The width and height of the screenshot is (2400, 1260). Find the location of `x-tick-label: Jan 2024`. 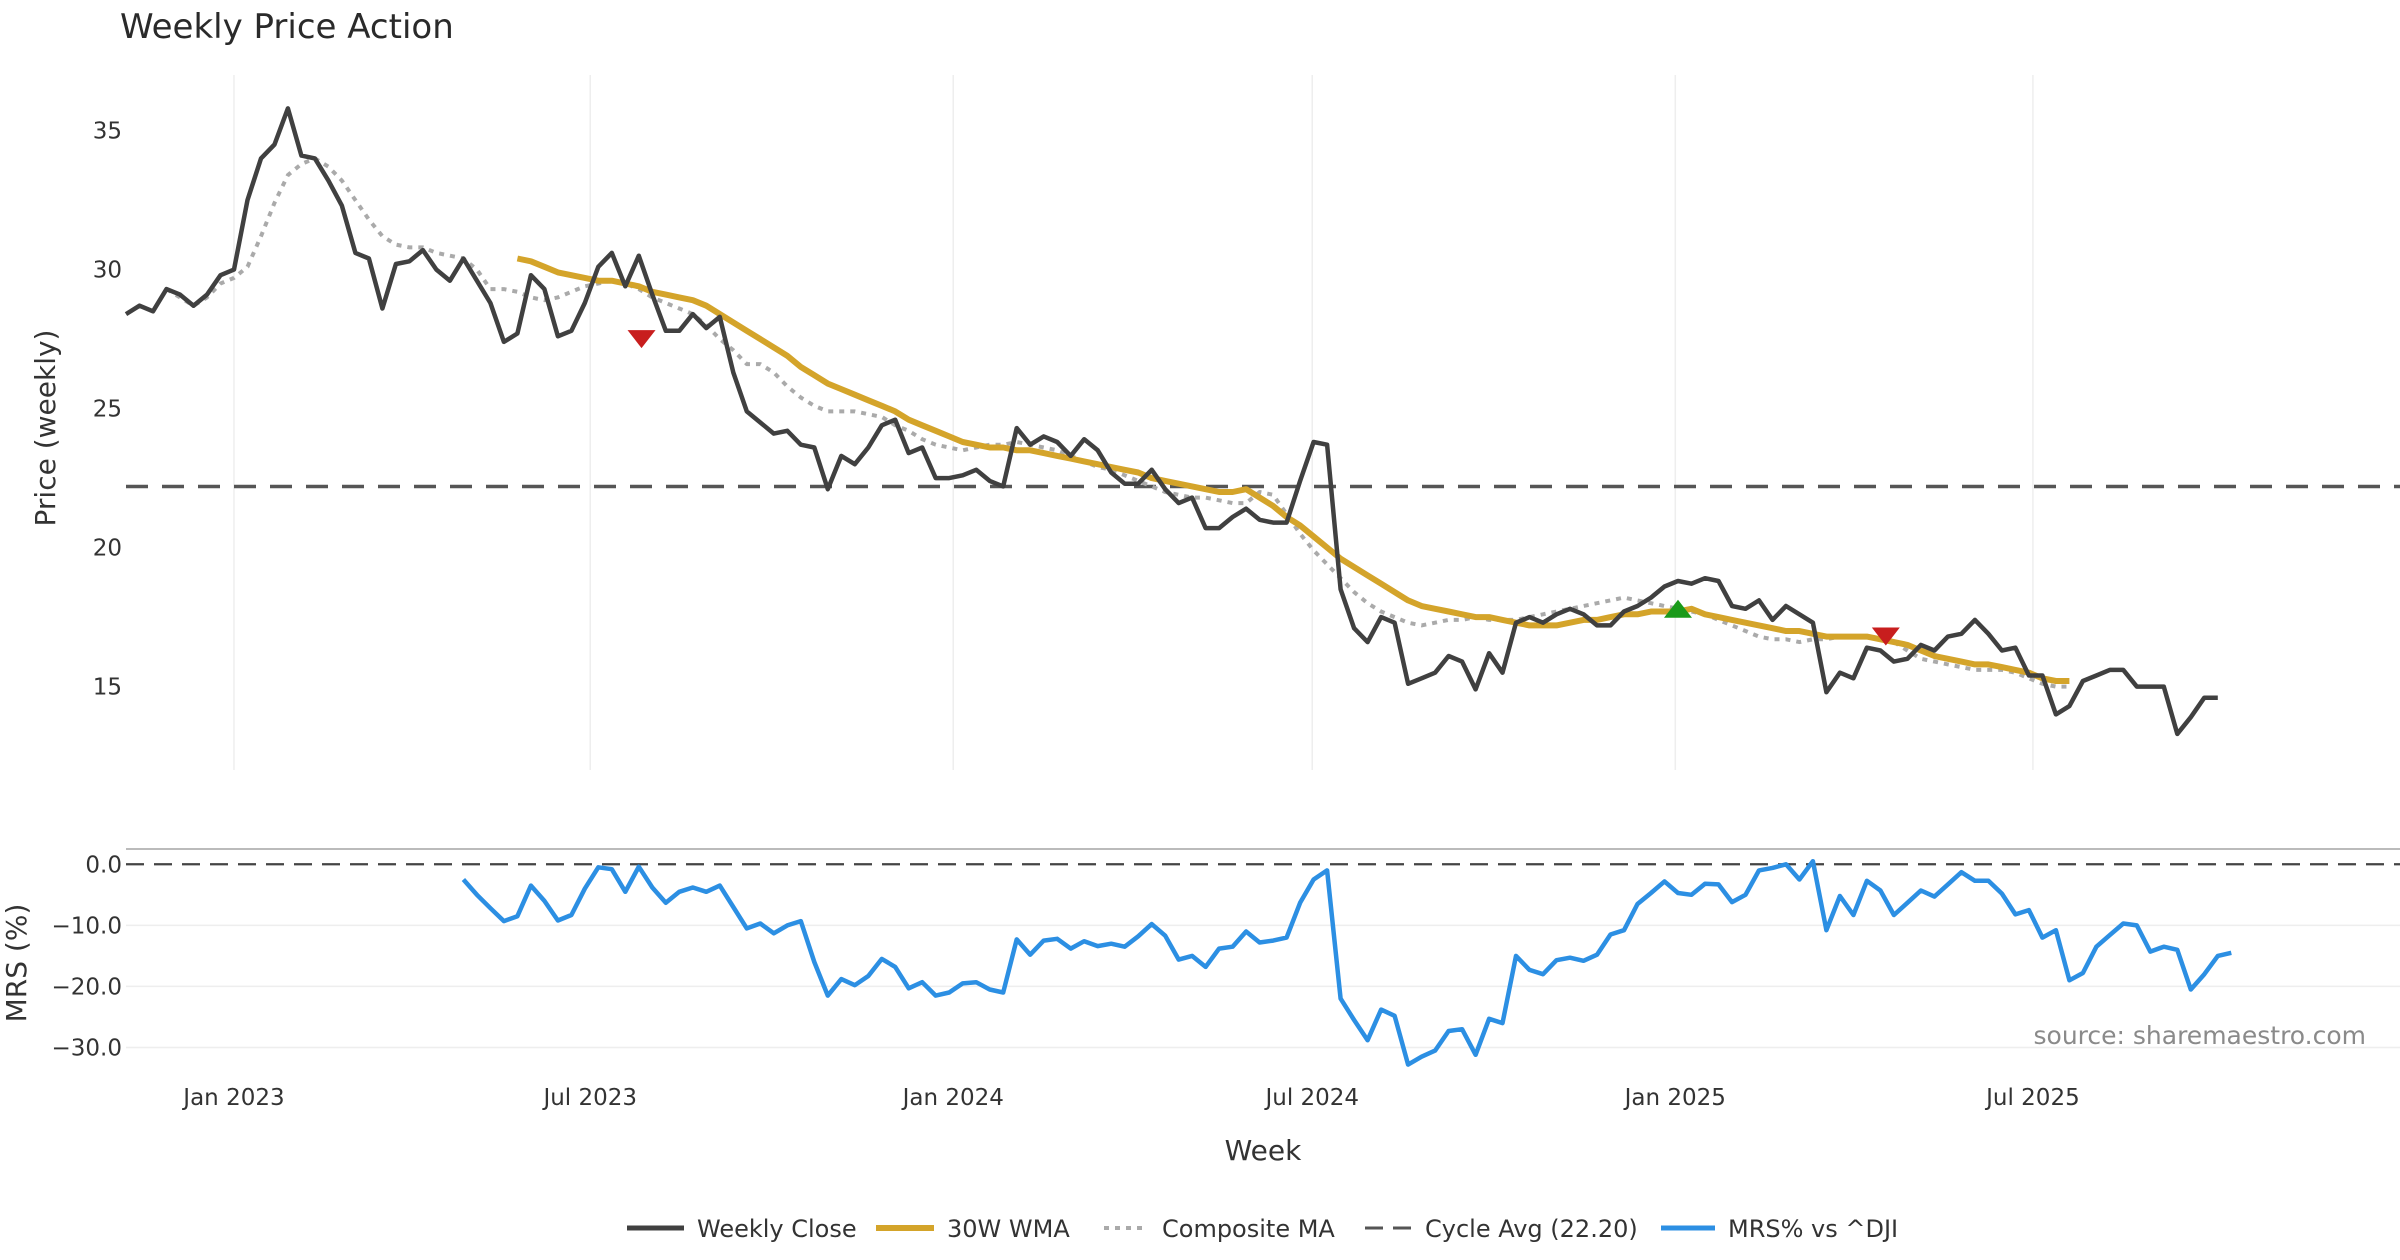

x-tick-label: Jan 2024 is located at coordinates (952, 1098).